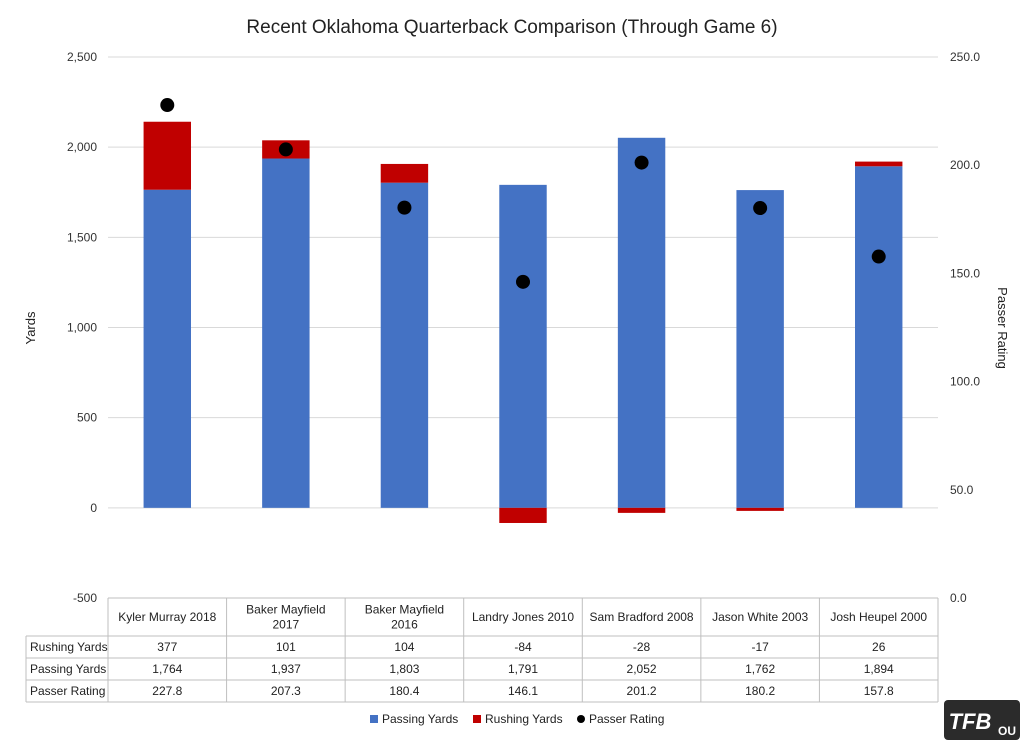  What do you see at coordinates (760, 617) in the screenshot?
I see `category-label: Jason White 2003` at bounding box center [760, 617].